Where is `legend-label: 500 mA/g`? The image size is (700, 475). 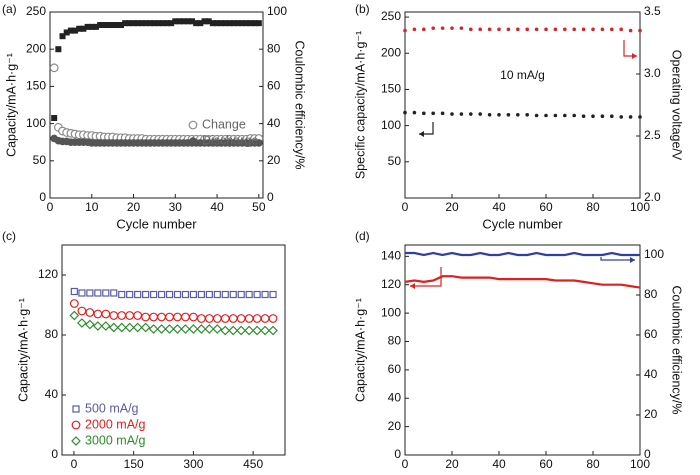
legend-label: 500 mA/g is located at coordinates (112, 408).